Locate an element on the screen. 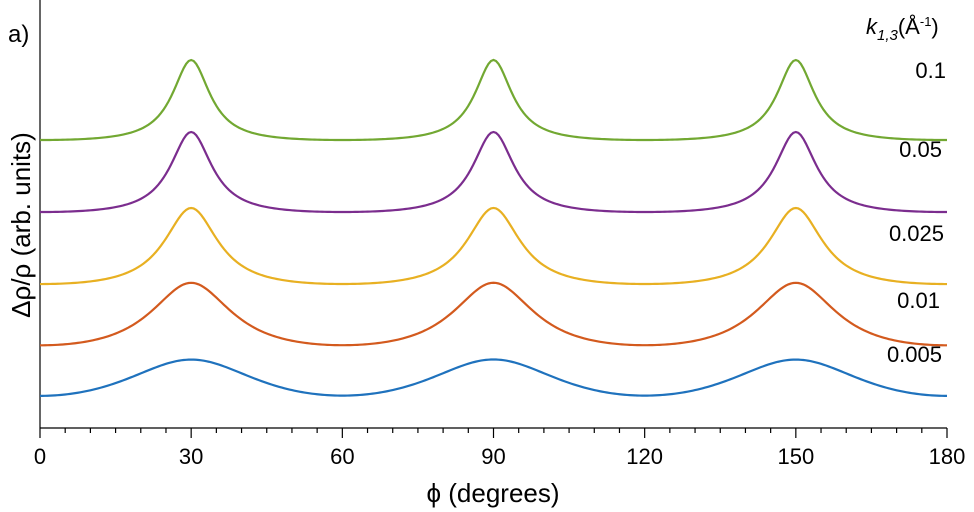 Image resolution: width=974 pixels, height=512 pixels. series-line-0.005 is located at coordinates (493, 377).